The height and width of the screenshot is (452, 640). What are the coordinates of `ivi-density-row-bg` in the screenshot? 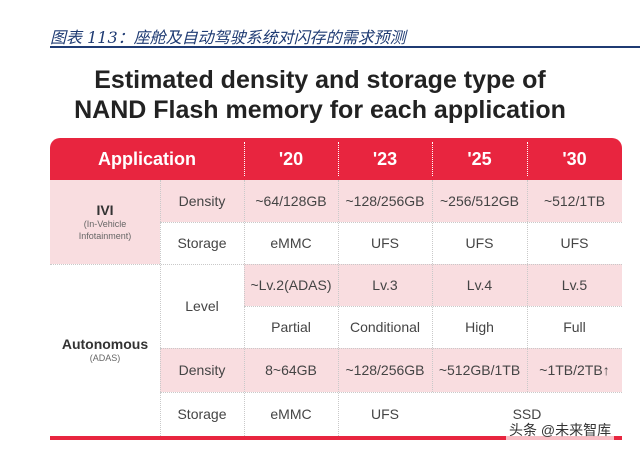 It's located at (391, 201).